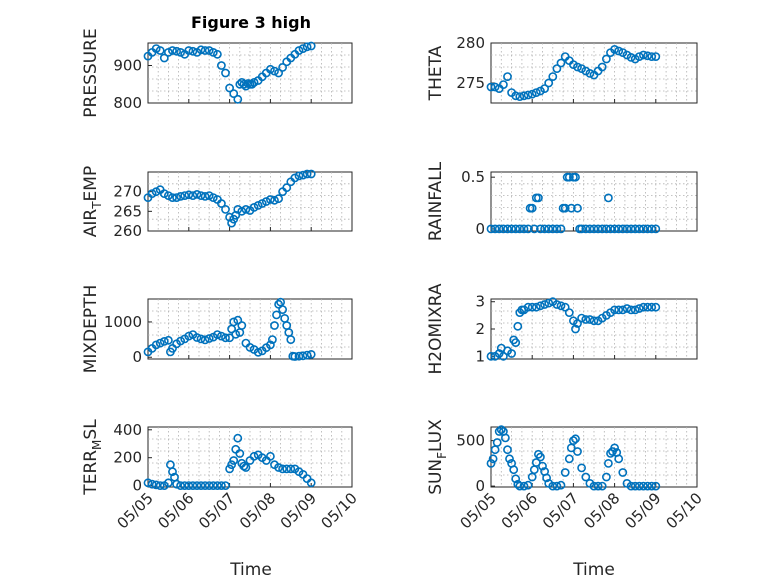 The image size is (778, 583). I want to click on x-axis-label-right: Time, so click(593, 570).